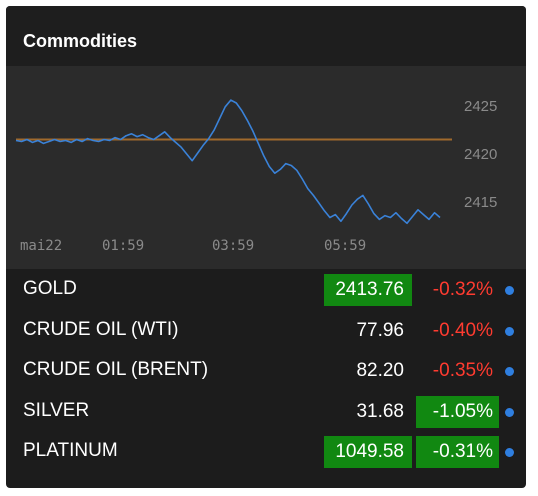  I want to click on y-tick-label: 2425, so click(480, 106).